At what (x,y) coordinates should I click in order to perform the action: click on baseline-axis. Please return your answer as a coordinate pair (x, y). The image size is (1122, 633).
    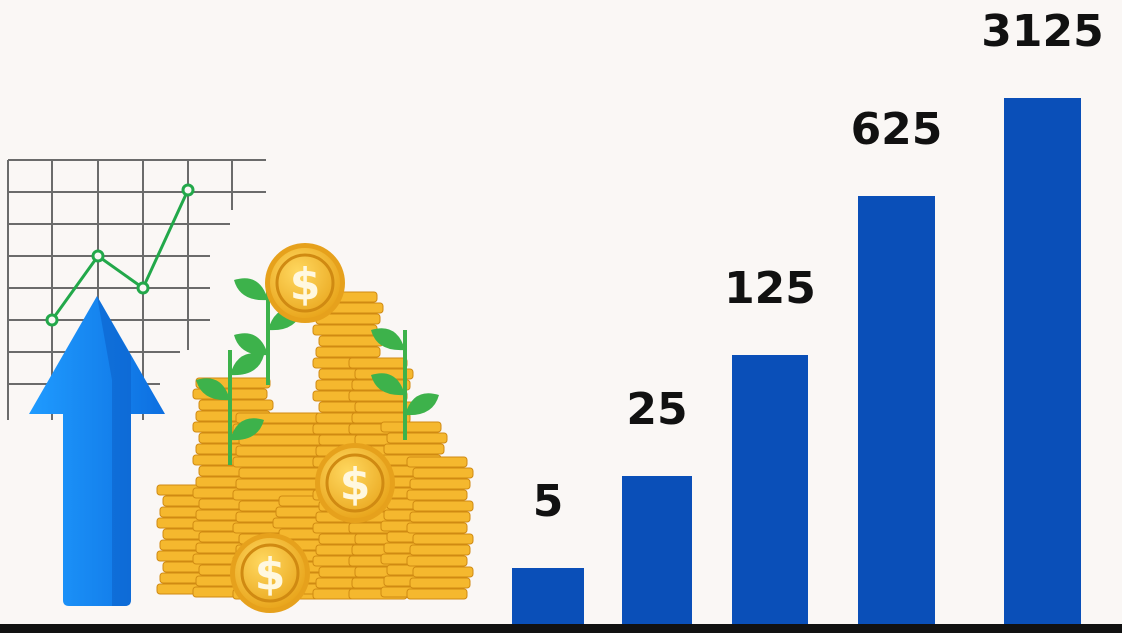
    Looking at the image, I should click on (561, 628).